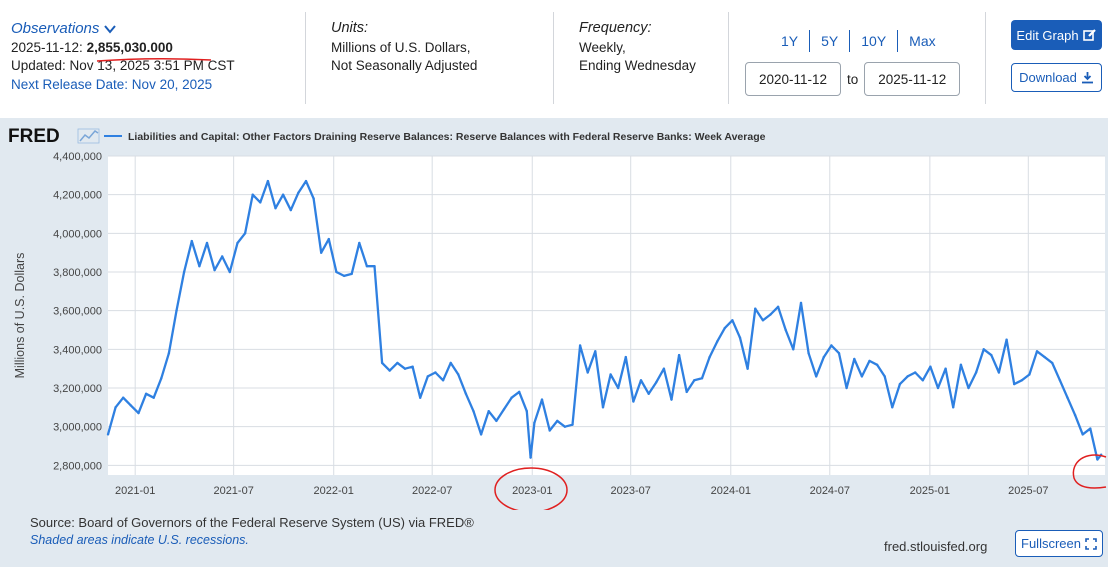  I want to click on range-1y-button: 1Y, so click(790, 41).